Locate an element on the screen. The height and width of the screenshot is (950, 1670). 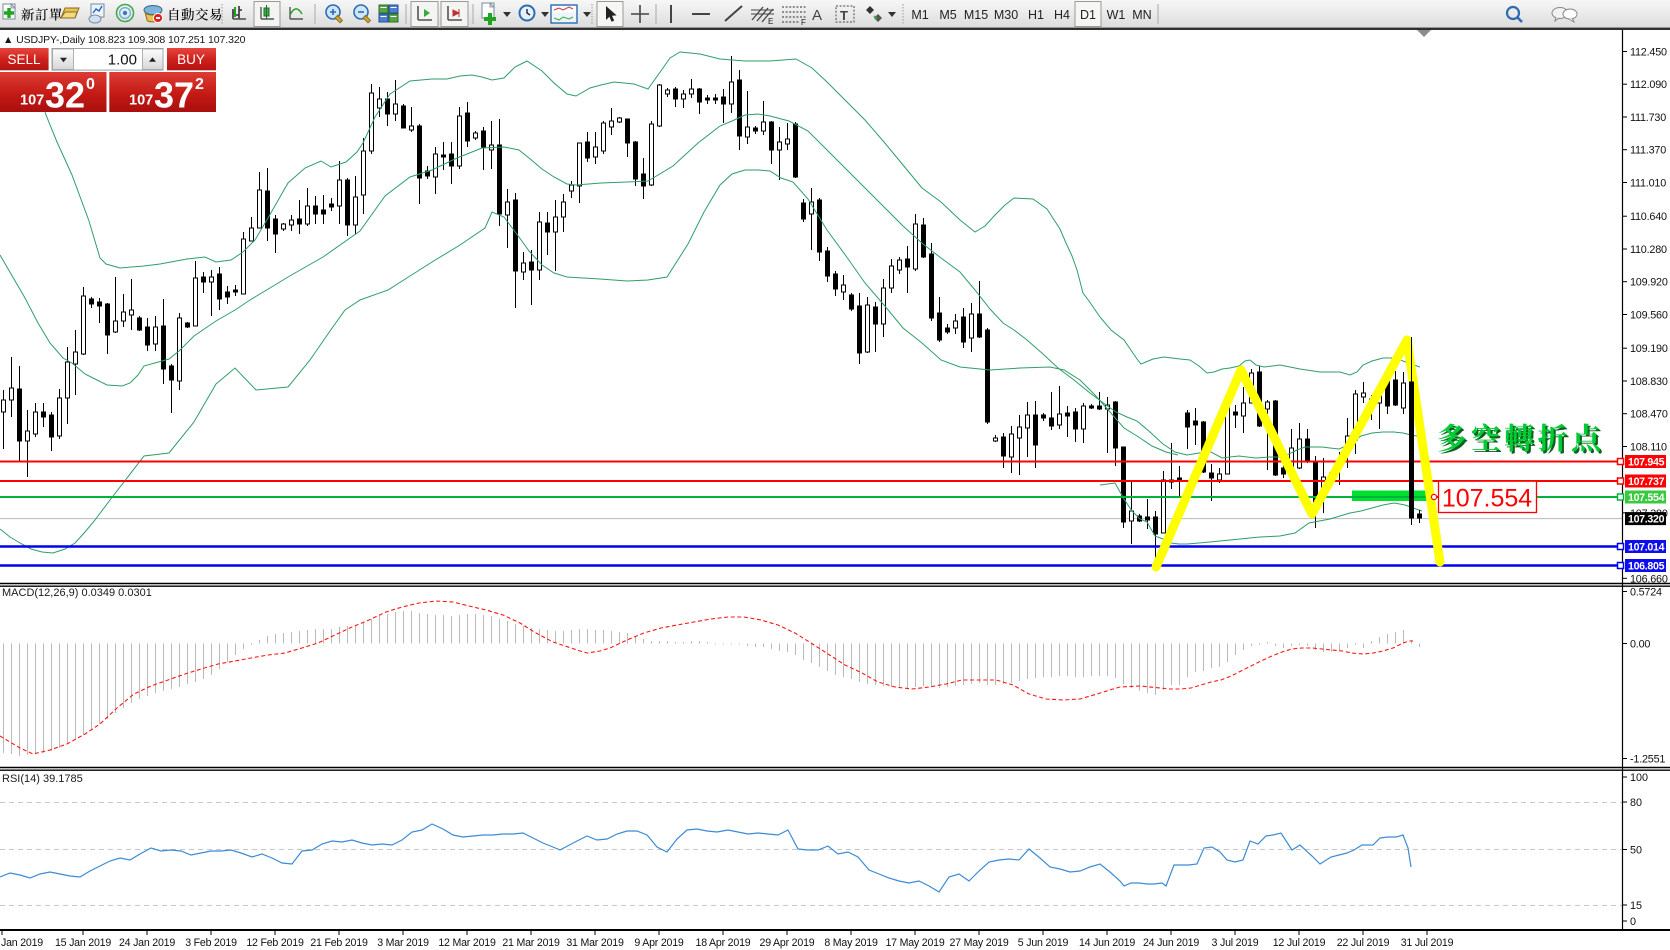
svg-text: 106.805 is located at coordinates (1646, 567).